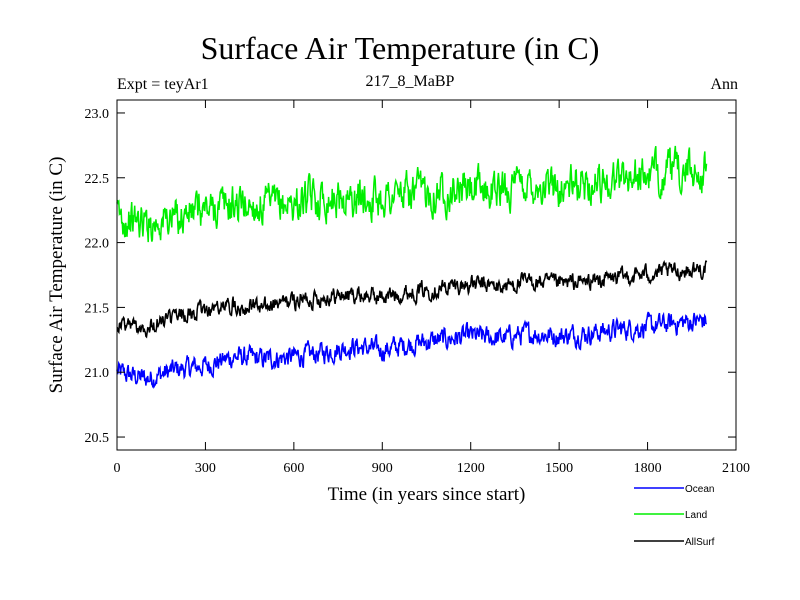 Image resolution: width=800 pixels, height=600 pixels. I want to click on y-tick-label: 23.0, so click(97, 114).